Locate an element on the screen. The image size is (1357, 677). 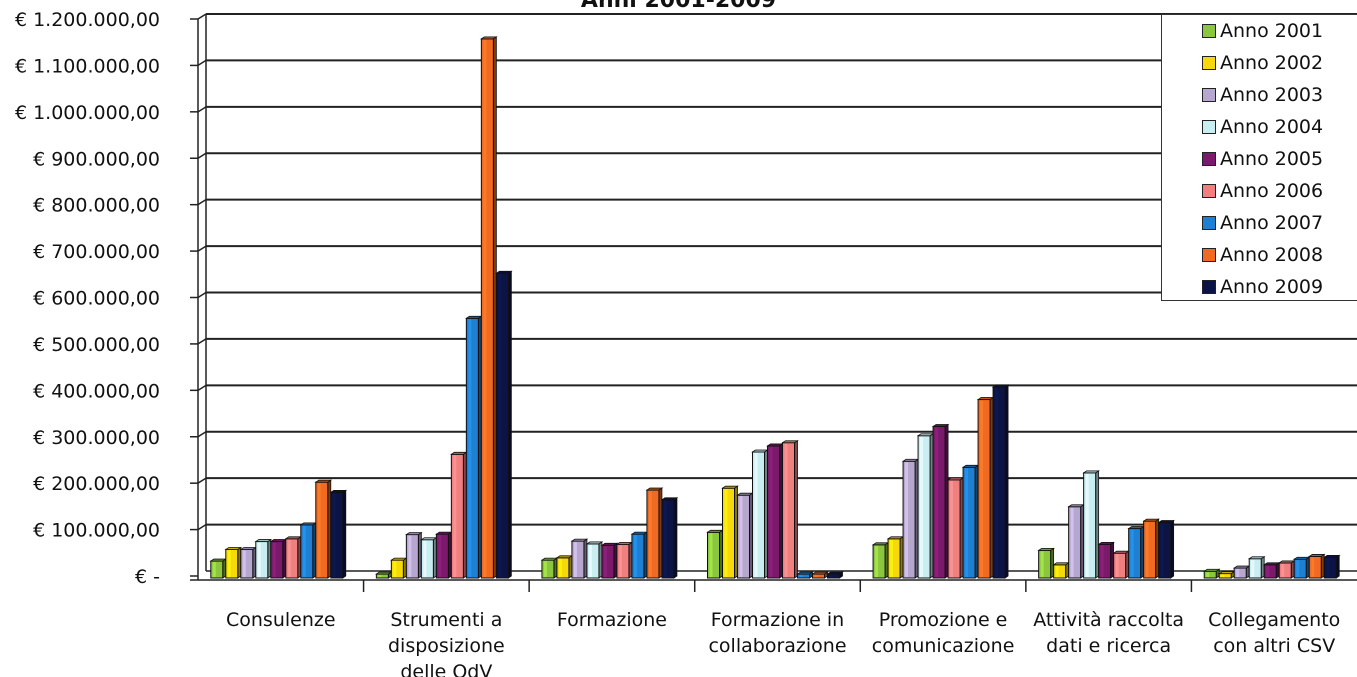
legend-item: Anno 2003 is located at coordinates (1262, 95).